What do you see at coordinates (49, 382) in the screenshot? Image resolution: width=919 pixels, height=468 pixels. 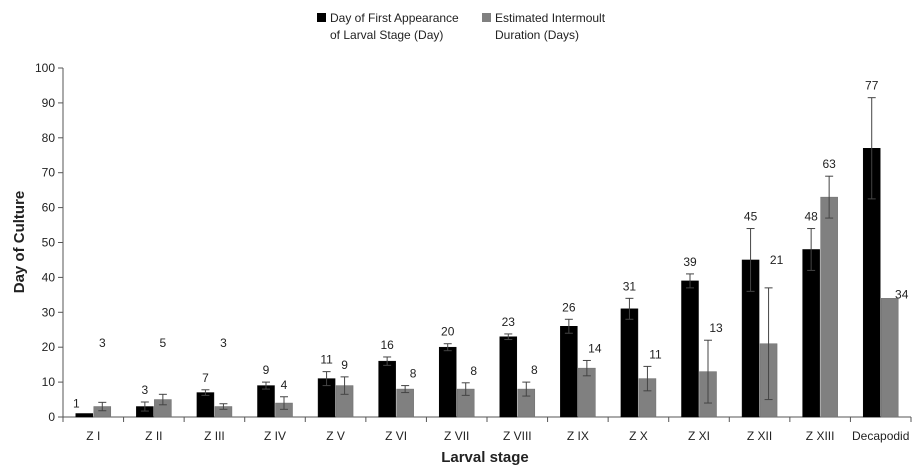 I see `y-tick-label: 10` at bounding box center [49, 382].